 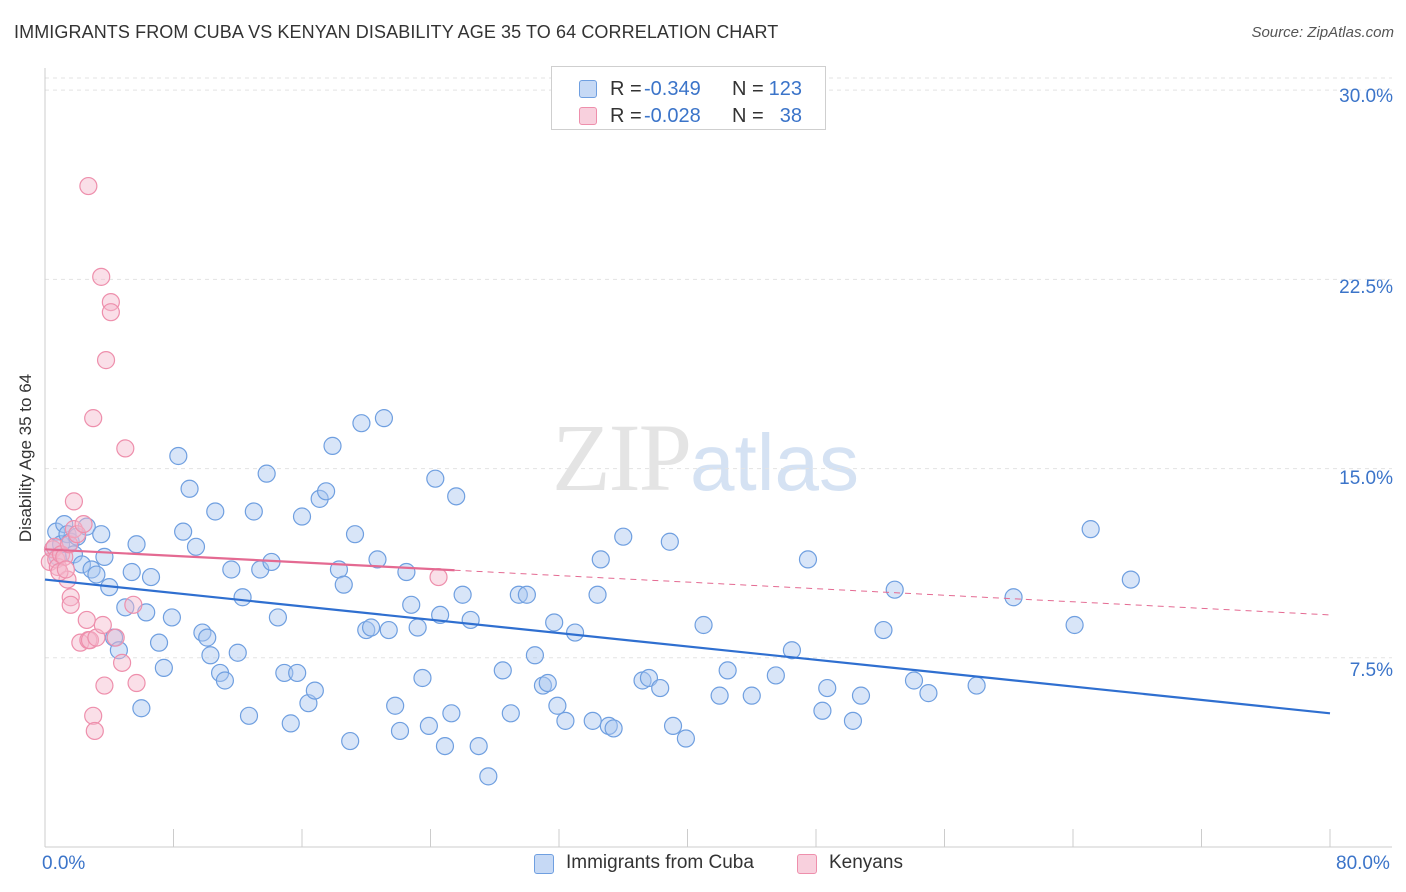 What do you see at coordinates (249, 560) in the screenshot?
I see `kenyans-trend-line` at bounding box center [249, 560].